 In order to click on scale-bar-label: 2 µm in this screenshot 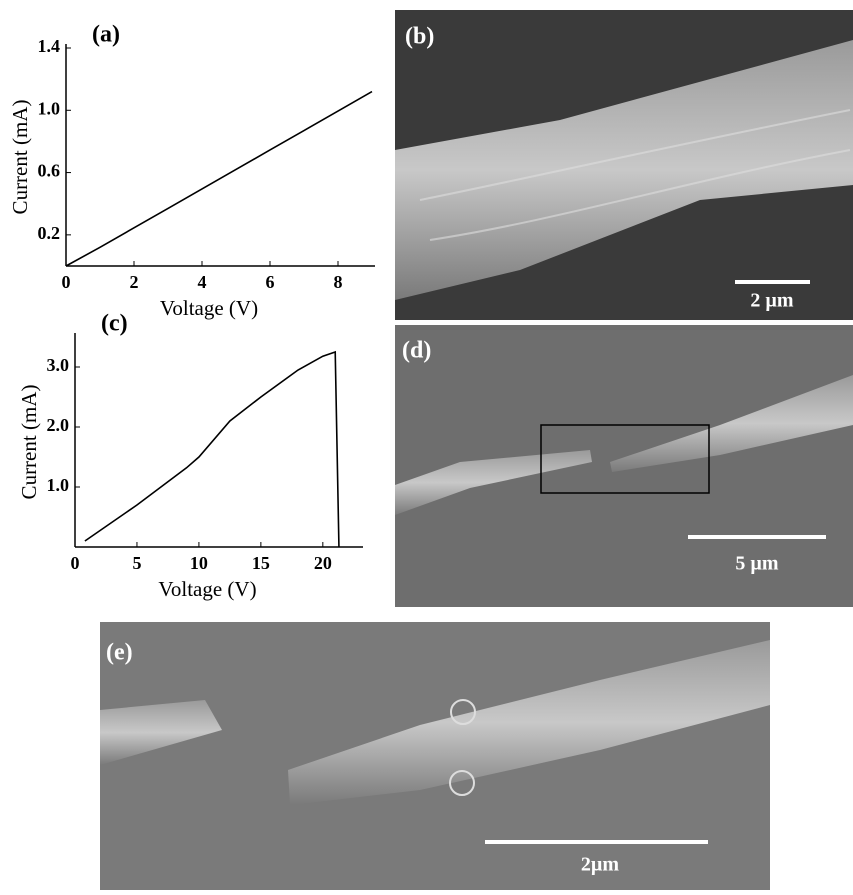, I will do `click(772, 301)`.